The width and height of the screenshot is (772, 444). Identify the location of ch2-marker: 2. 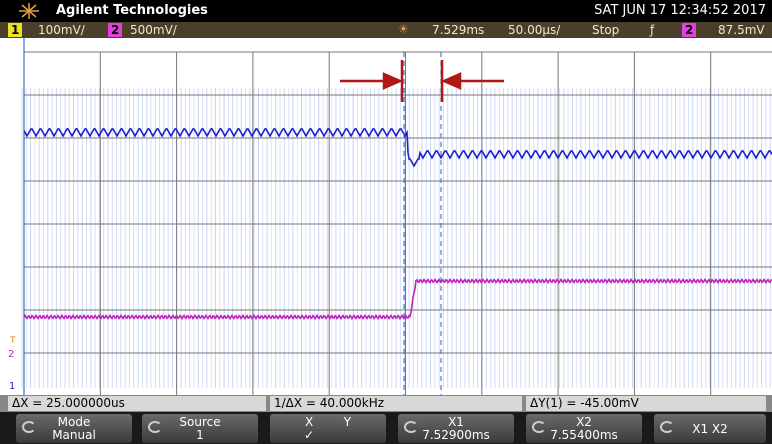
(11, 354).